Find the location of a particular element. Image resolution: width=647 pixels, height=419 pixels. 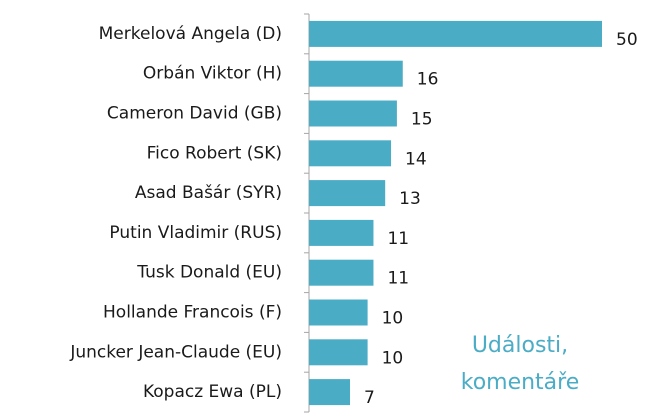

category-label: Asad Bašár (SYR) is located at coordinates (208, 193).